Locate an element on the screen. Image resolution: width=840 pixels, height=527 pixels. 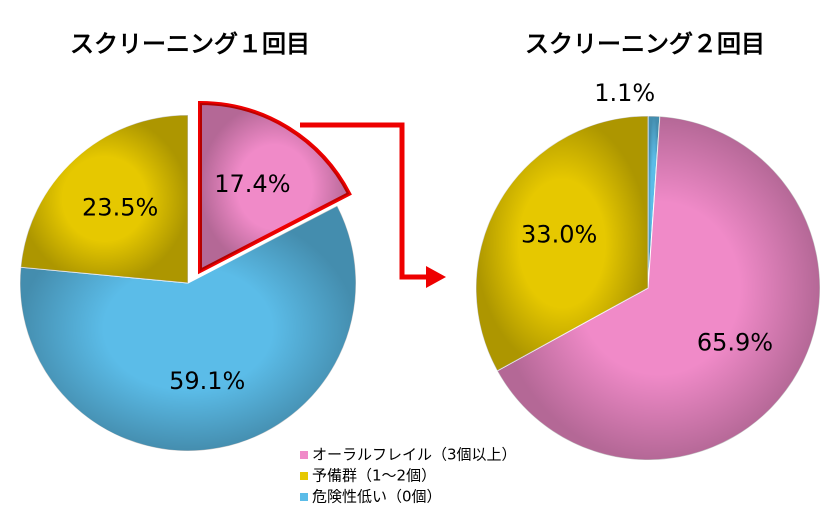
chart-title: スクリーニング１回目 is located at coordinates (190, 44).